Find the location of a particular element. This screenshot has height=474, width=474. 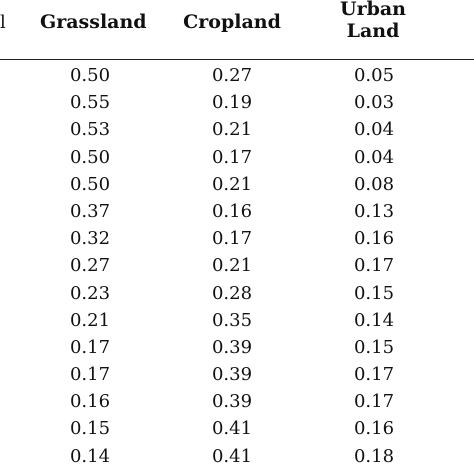

table-row: 0.53 0.21 0.04 is located at coordinates (237, 129).